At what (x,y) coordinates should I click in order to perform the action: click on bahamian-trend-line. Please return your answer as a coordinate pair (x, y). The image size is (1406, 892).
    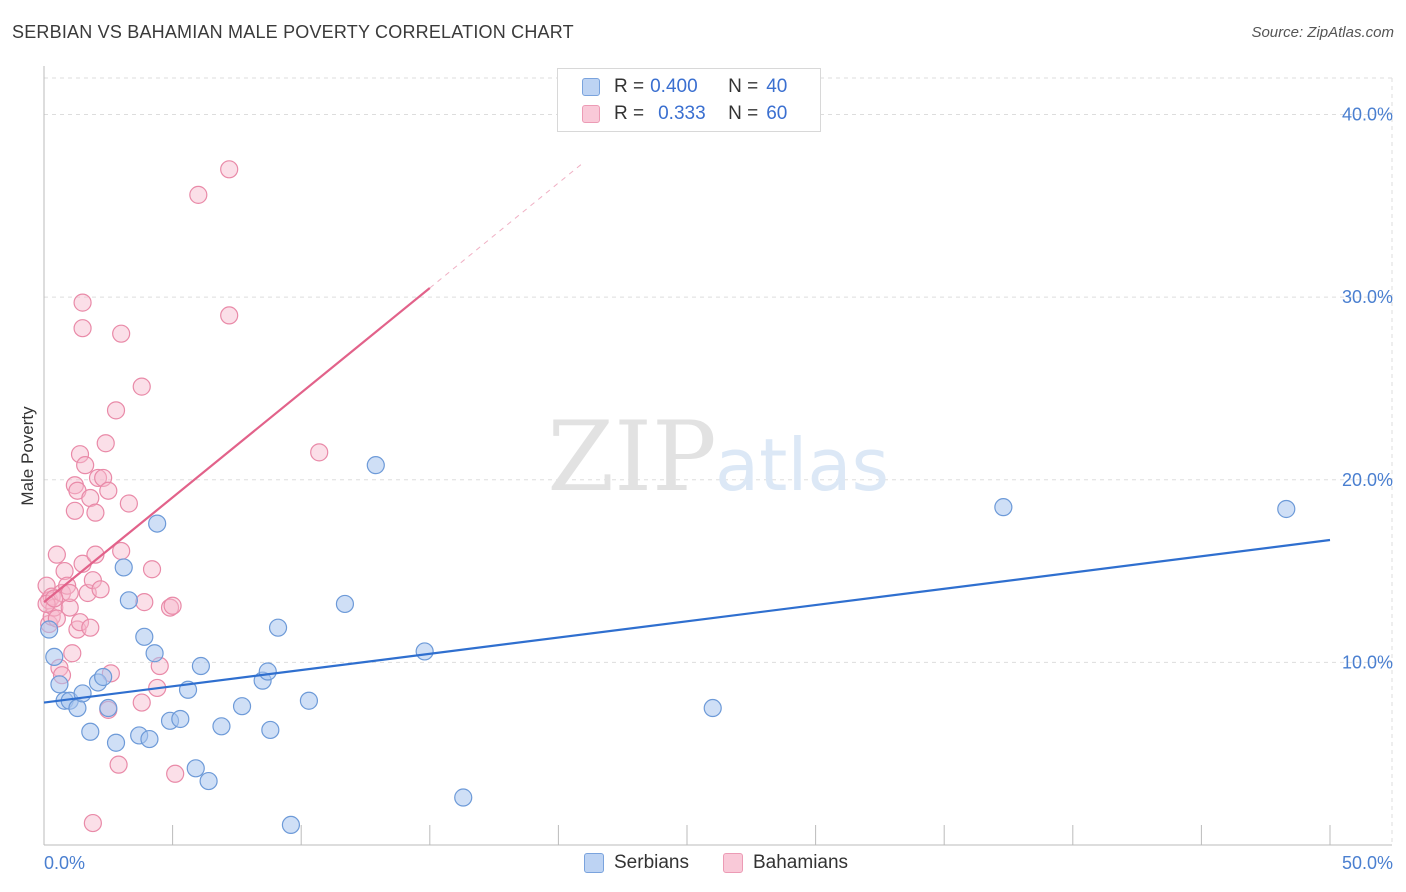
    Looking at the image, I should click on (237, 445).